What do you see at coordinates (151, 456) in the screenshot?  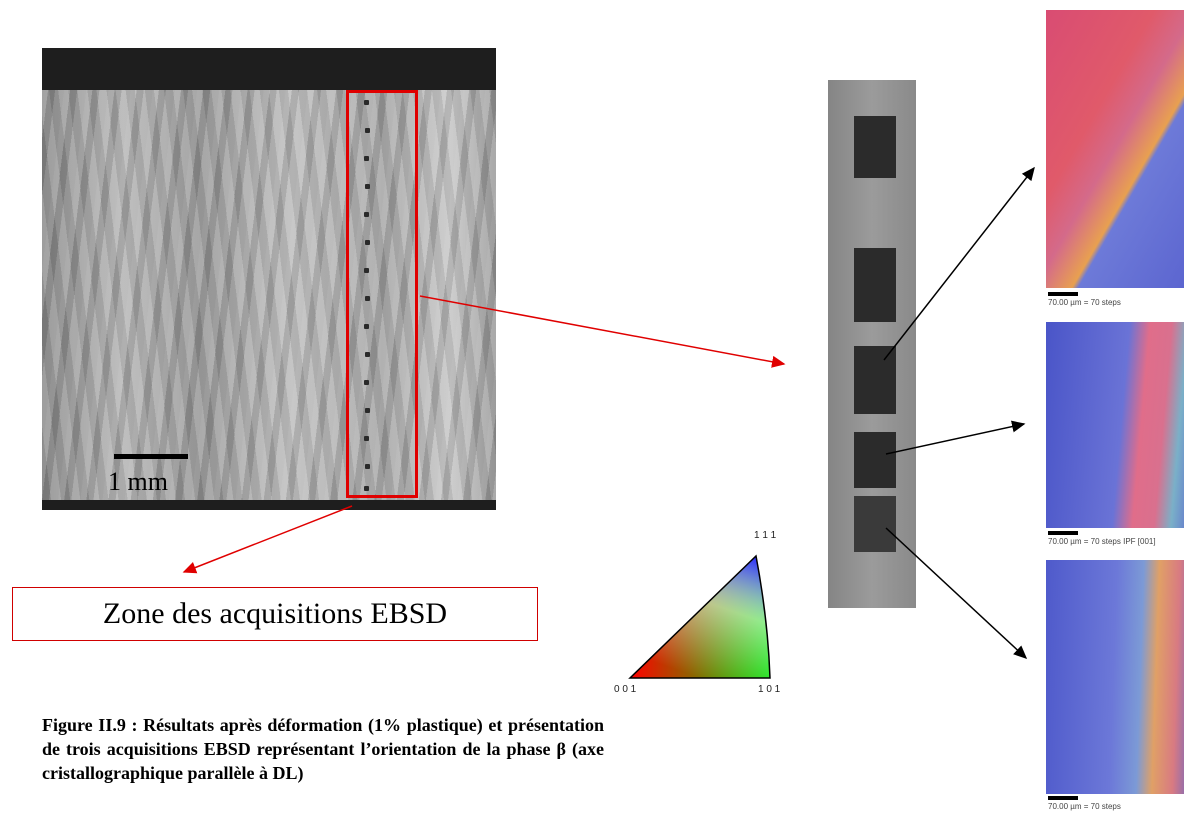 I see `scale-bar` at bounding box center [151, 456].